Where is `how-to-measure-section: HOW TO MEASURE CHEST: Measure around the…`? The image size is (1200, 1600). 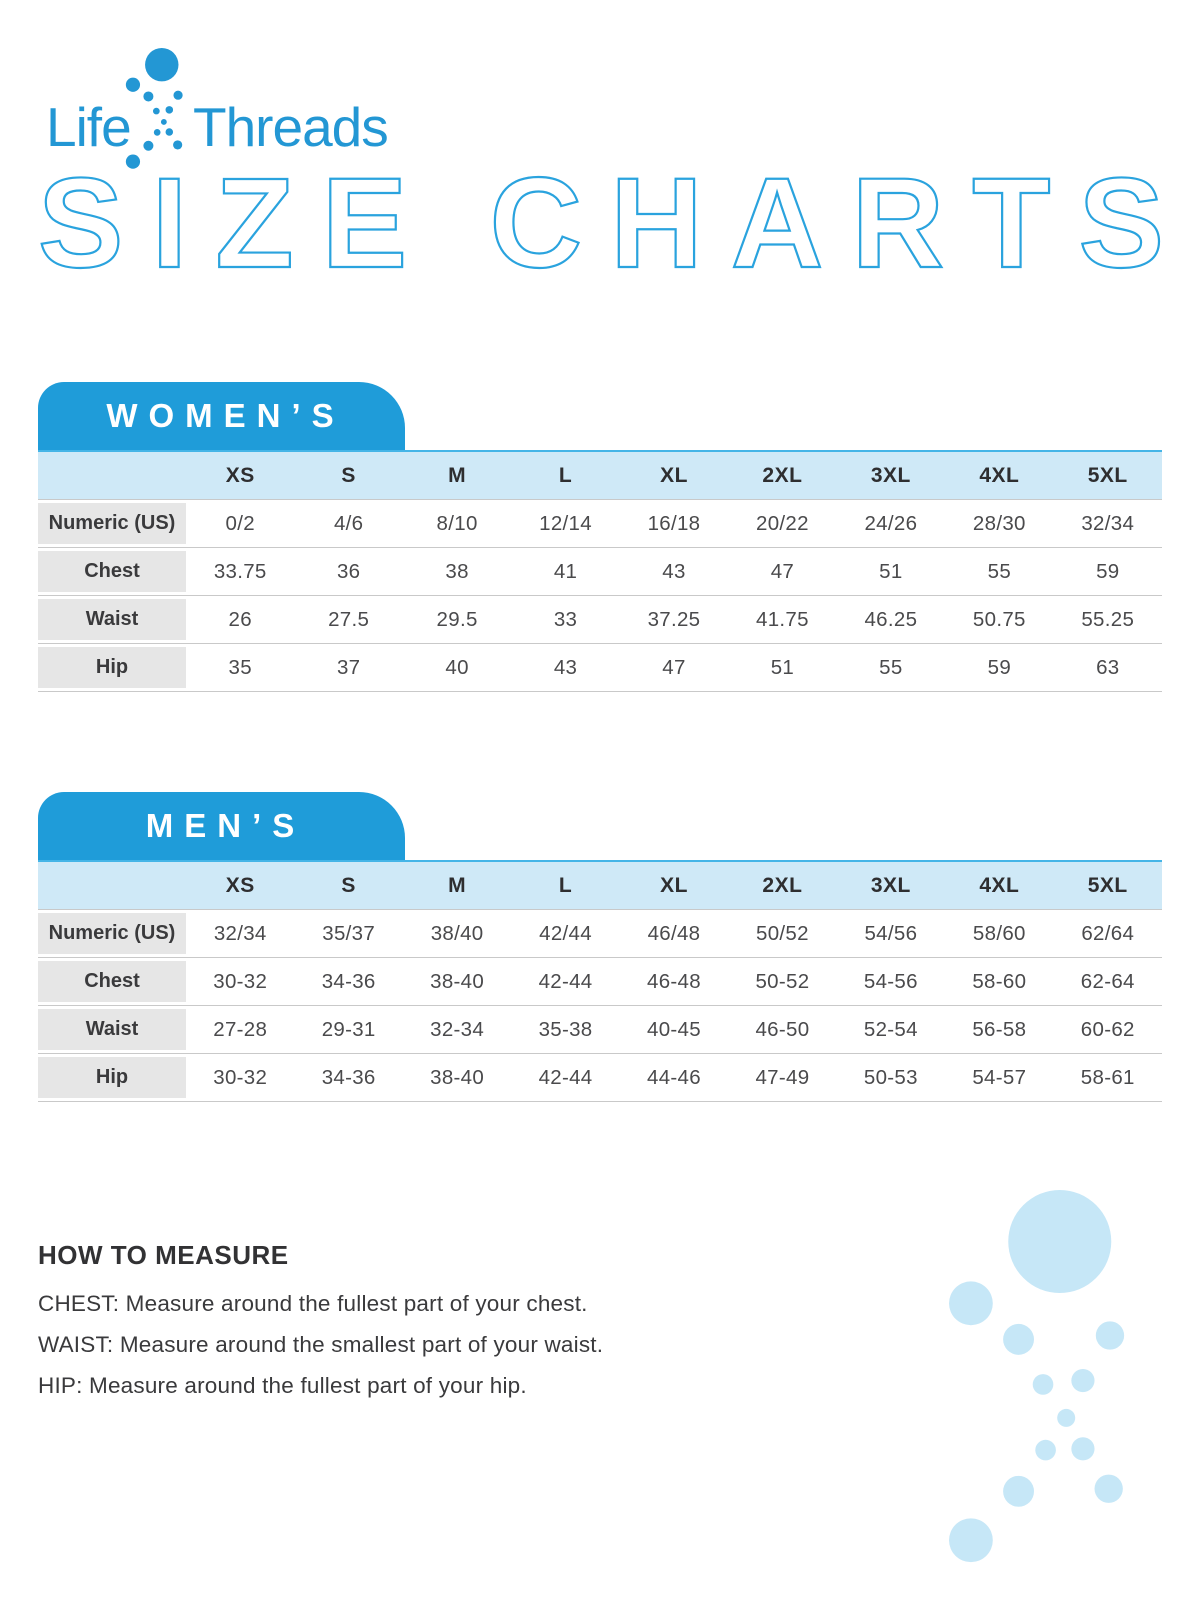
how-to-measure-section: HOW TO MEASURE CHEST: Measure around the… is located at coordinates (378, 1327).